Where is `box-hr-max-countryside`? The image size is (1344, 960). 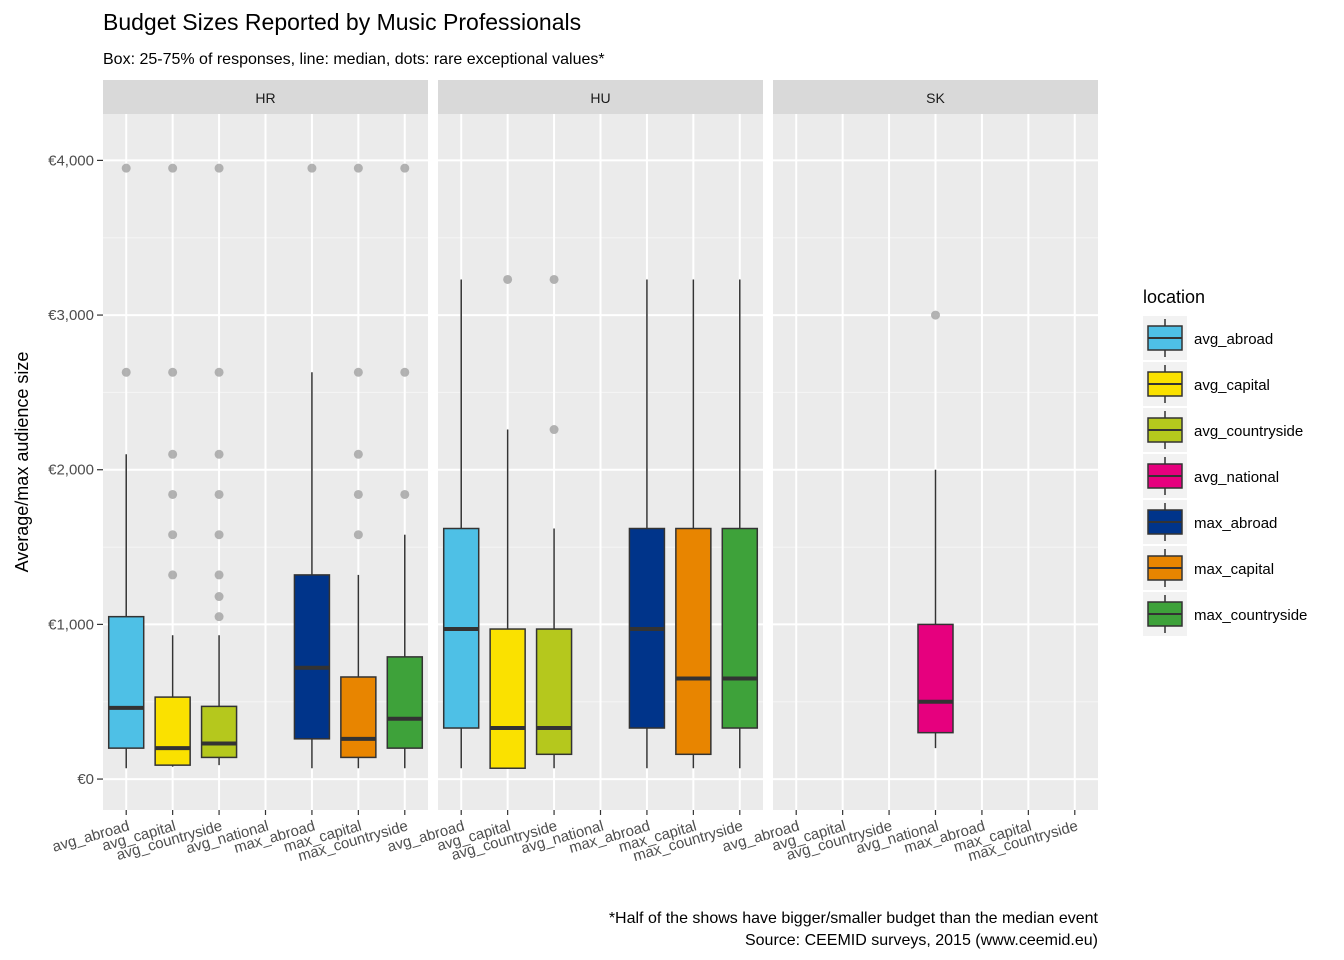 box-hr-max-countryside is located at coordinates (405, 466).